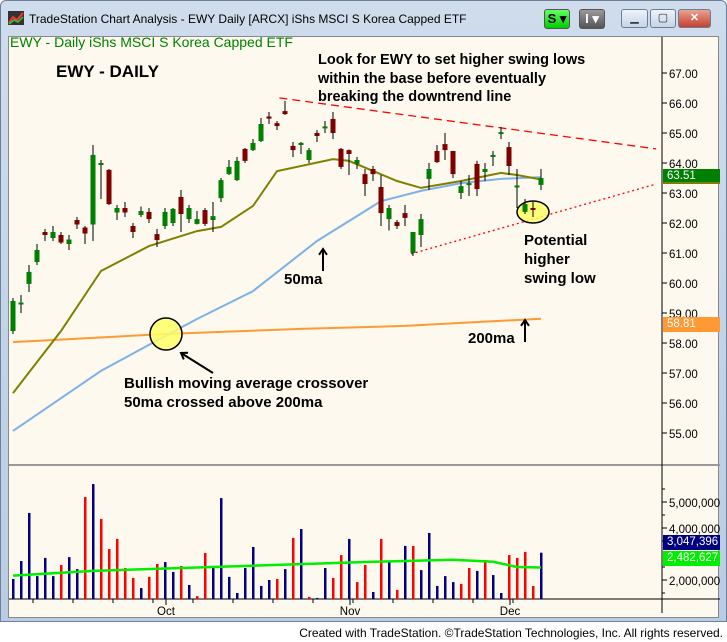 Image resolution: width=727 pixels, height=642 pixels. I want to click on ma50-arrow-icon-head, so click(323, 251).